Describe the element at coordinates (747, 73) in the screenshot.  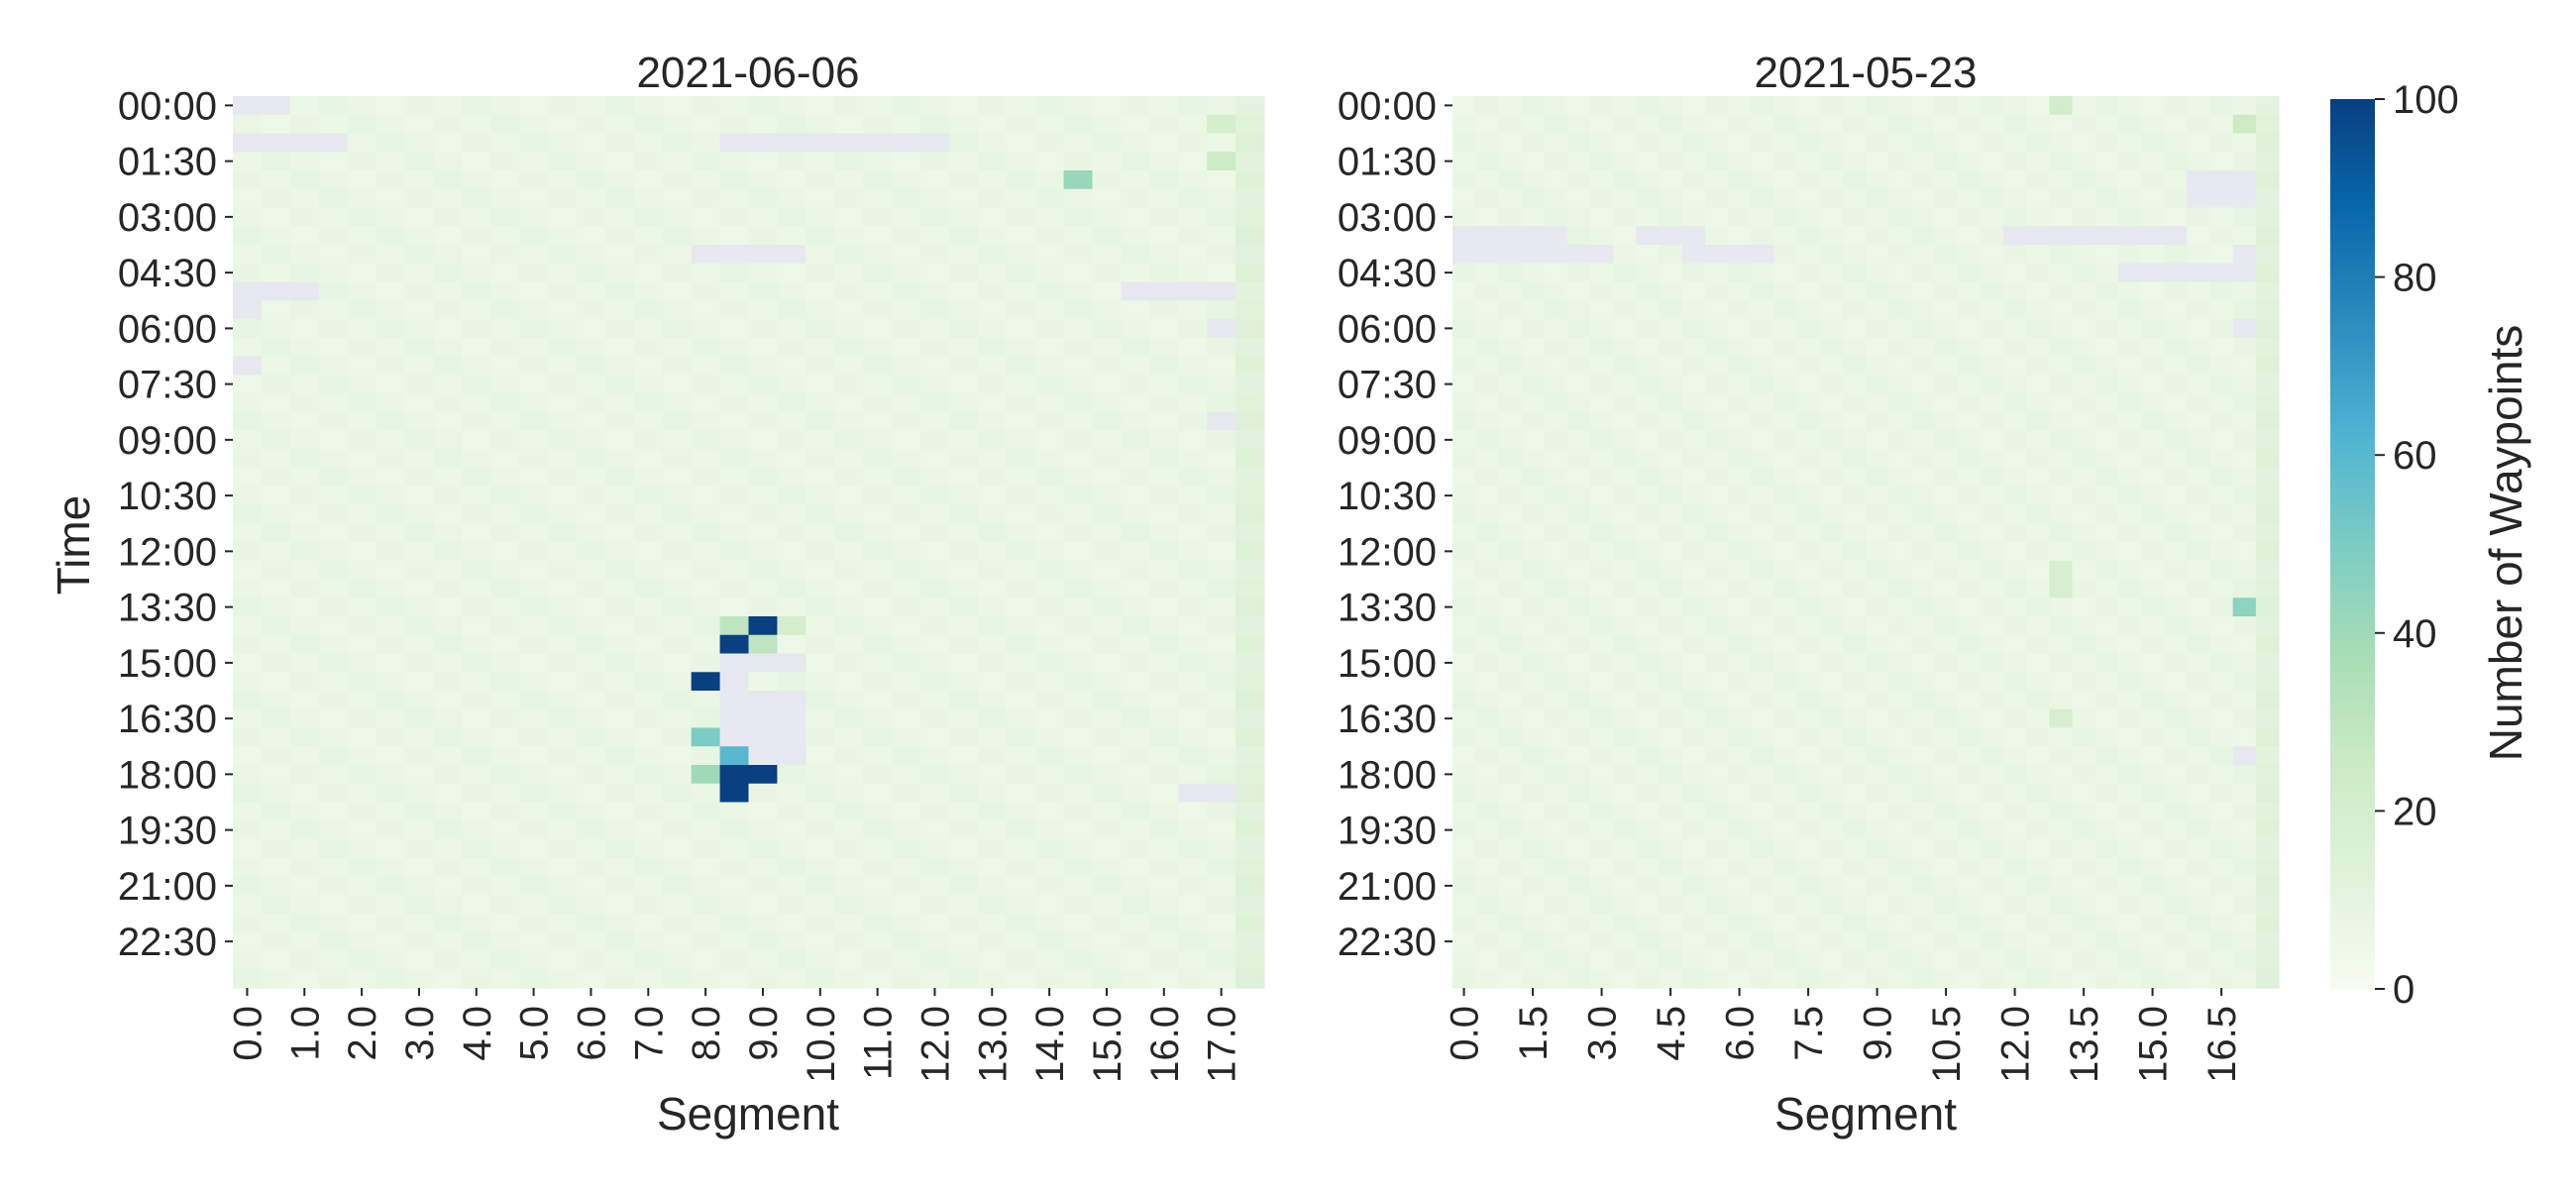
I see `panel-left-title: 2021-06-06` at that location.